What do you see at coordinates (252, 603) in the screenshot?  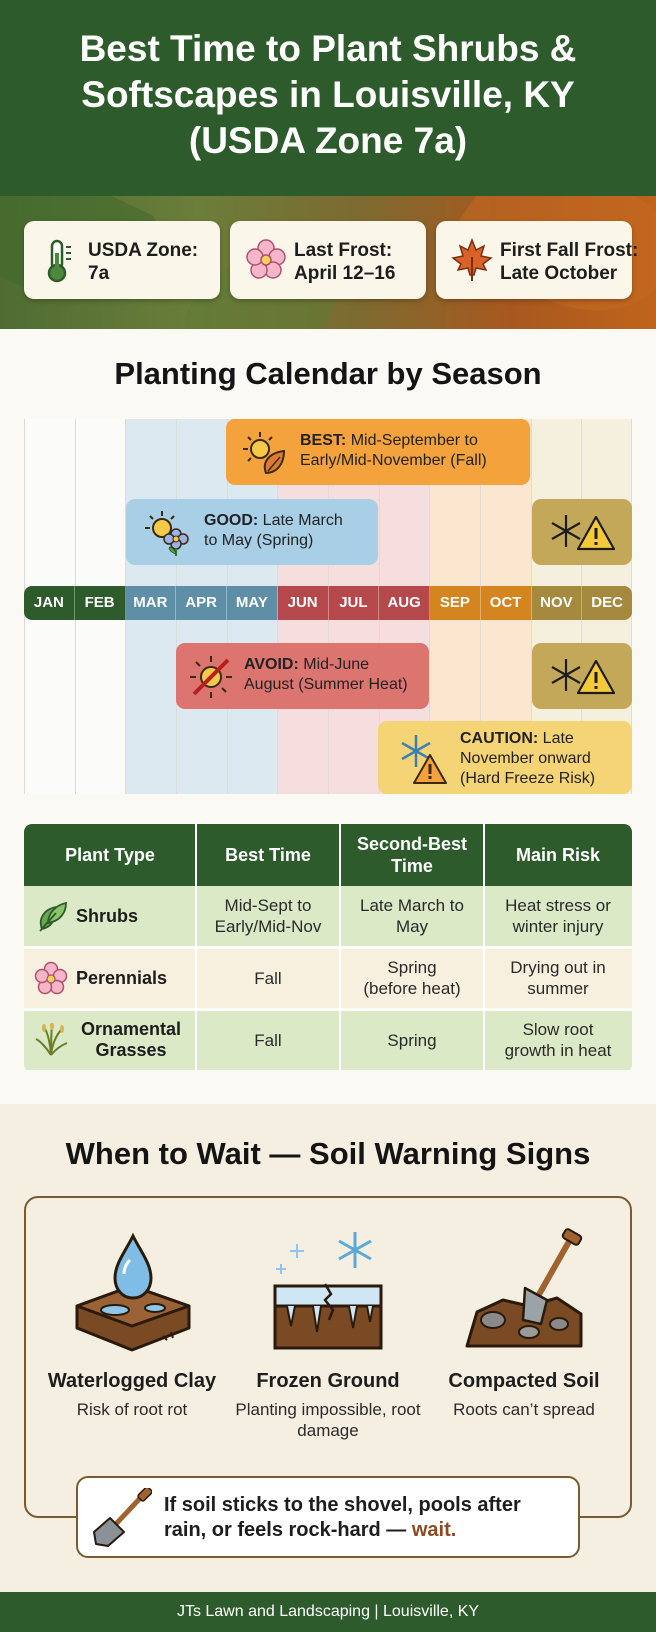 I see `month-may: MAY` at bounding box center [252, 603].